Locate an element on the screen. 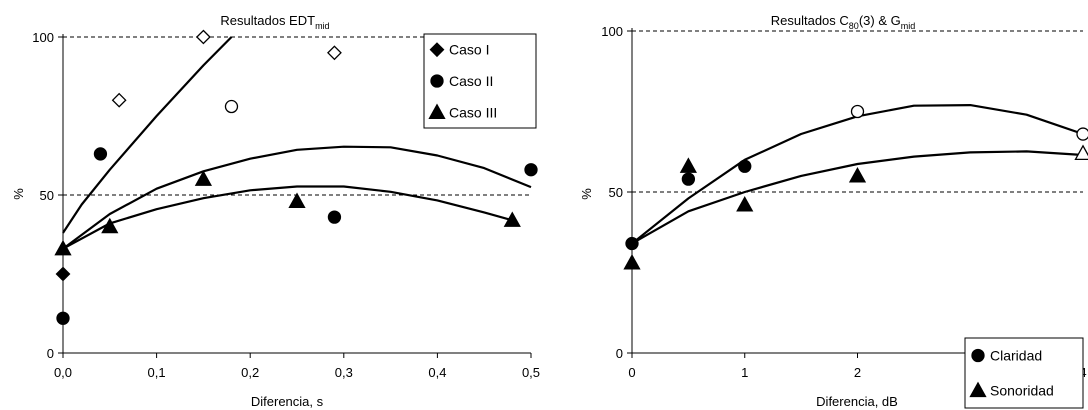 The height and width of the screenshot is (410, 1088). trend-line-sonoridad is located at coordinates (857, 197).